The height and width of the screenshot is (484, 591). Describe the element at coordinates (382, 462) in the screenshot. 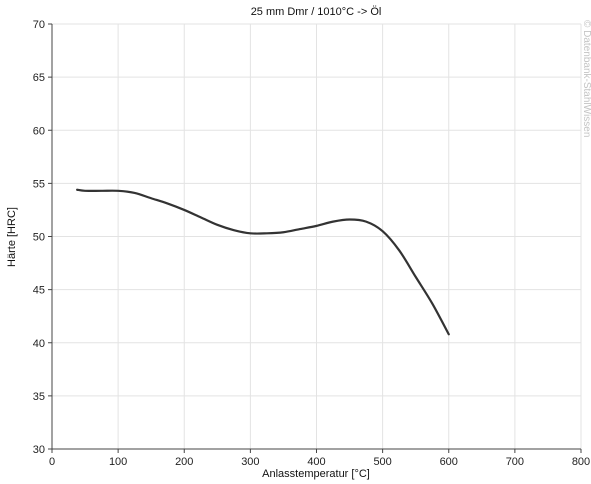

I see `x-tick-label: 500` at that location.